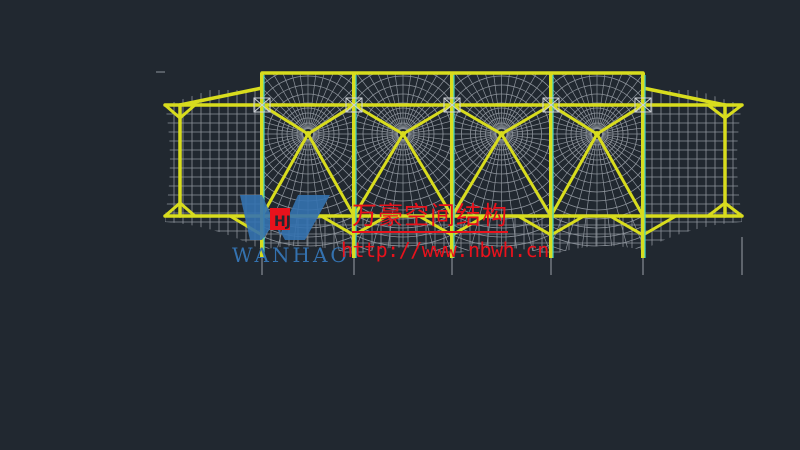 The image size is (800, 450). Describe the element at coordinates (221, 96) in the screenshot. I see `left-rafter` at that location.